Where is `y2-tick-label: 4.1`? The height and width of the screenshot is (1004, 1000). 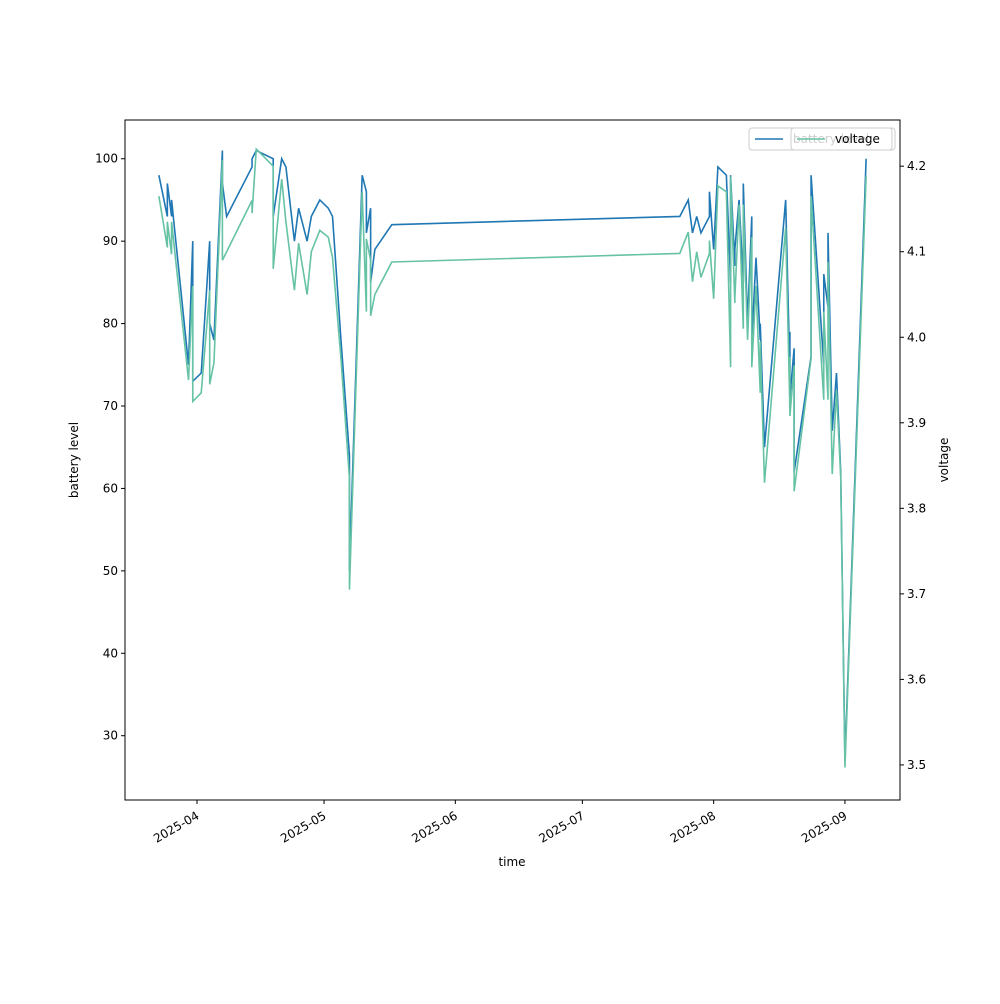
y2-tick-label: 4.1 is located at coordinates (916, 252).